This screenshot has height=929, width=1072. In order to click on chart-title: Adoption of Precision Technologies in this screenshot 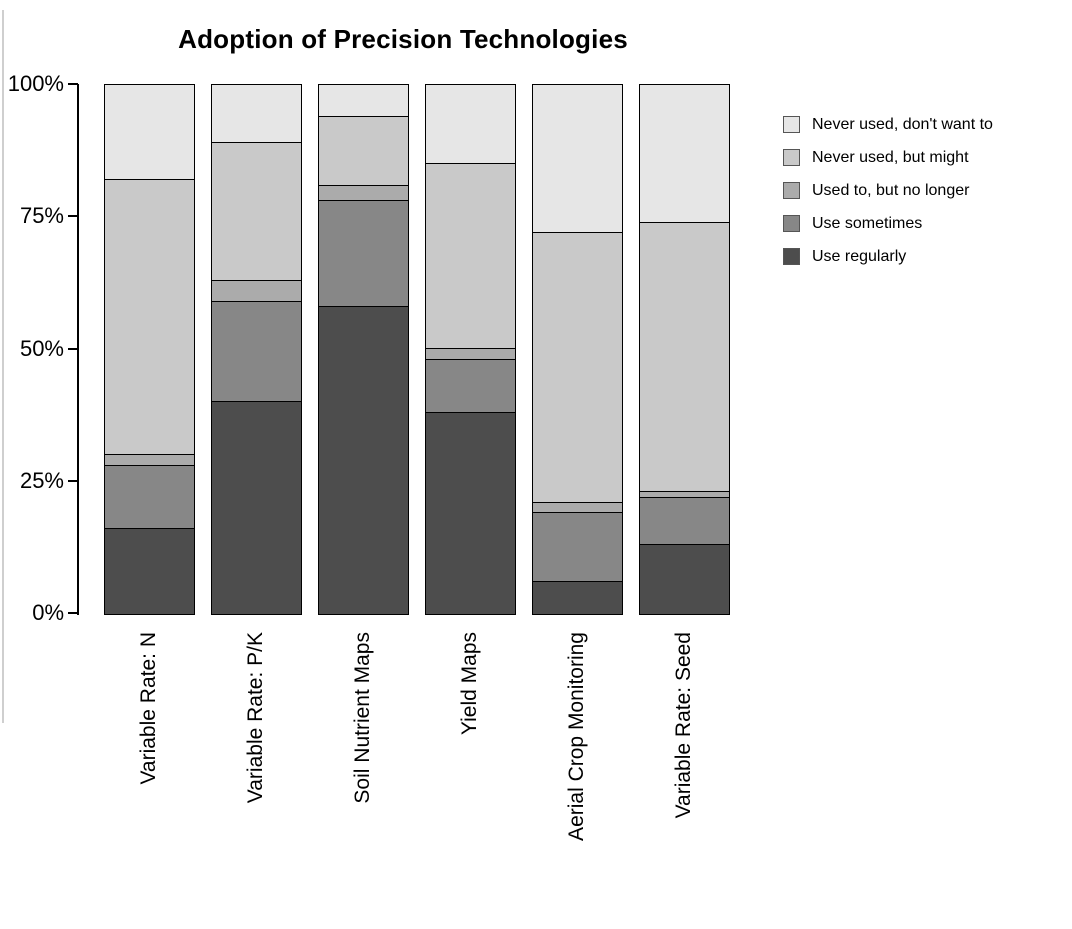, I will do `click(403, 39)`.